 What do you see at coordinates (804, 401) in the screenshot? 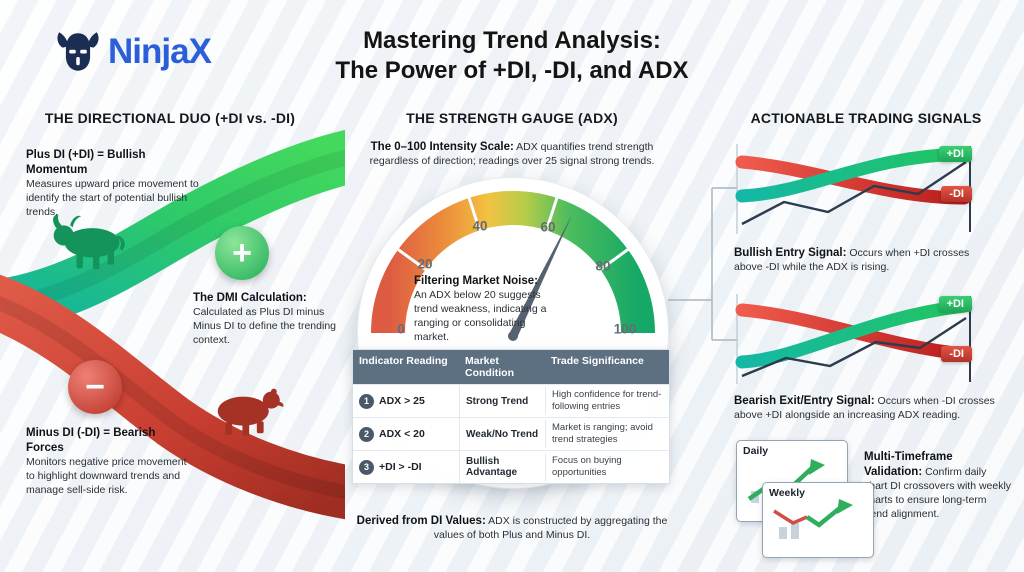
I see `bearish-signal-title: Bearish Exit/Entry Signal:` at bounding box center [804, 401].